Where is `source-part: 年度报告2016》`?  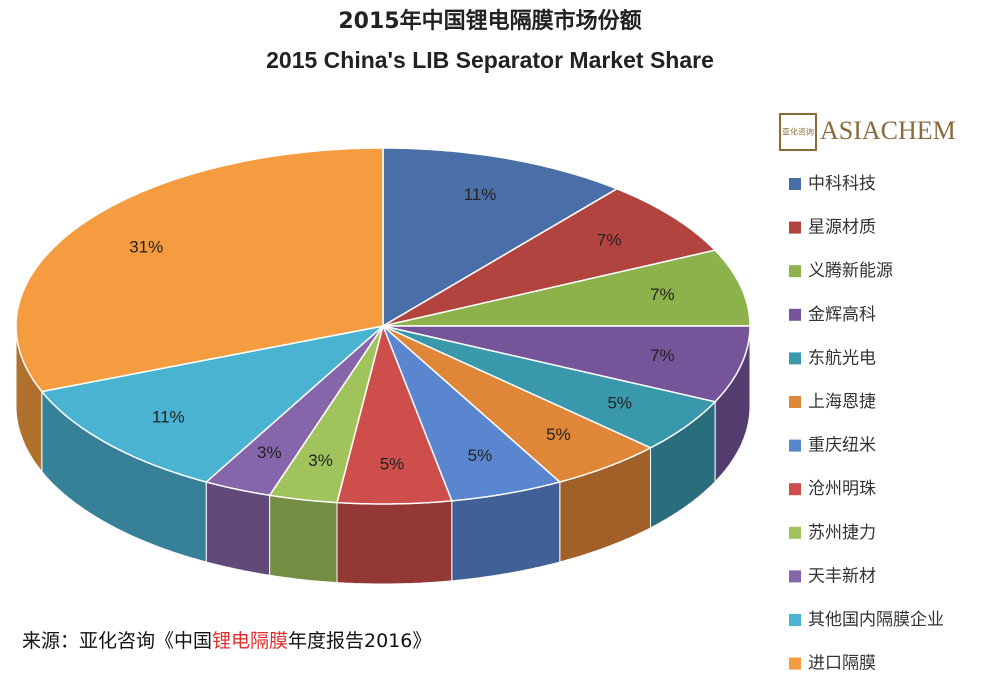
source-part: 年度报告2016》 is located at coordinates (359, 641).